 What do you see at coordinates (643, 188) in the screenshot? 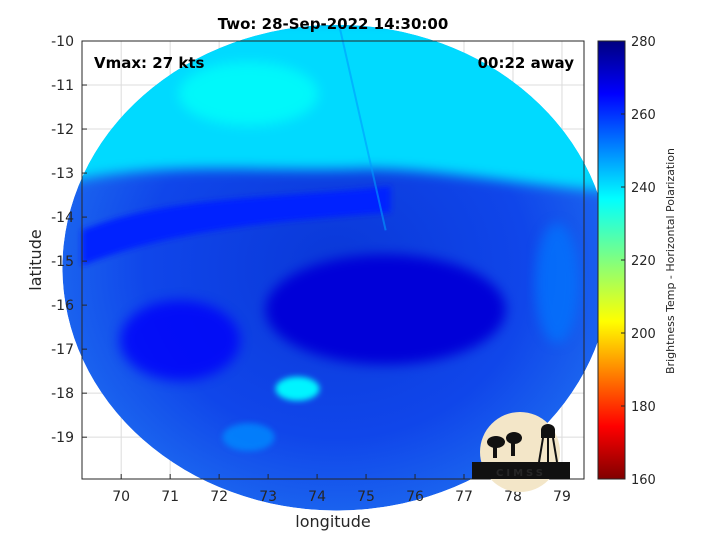
I see `colorbar-tick-label: 240` at bounding box center [643, 188].